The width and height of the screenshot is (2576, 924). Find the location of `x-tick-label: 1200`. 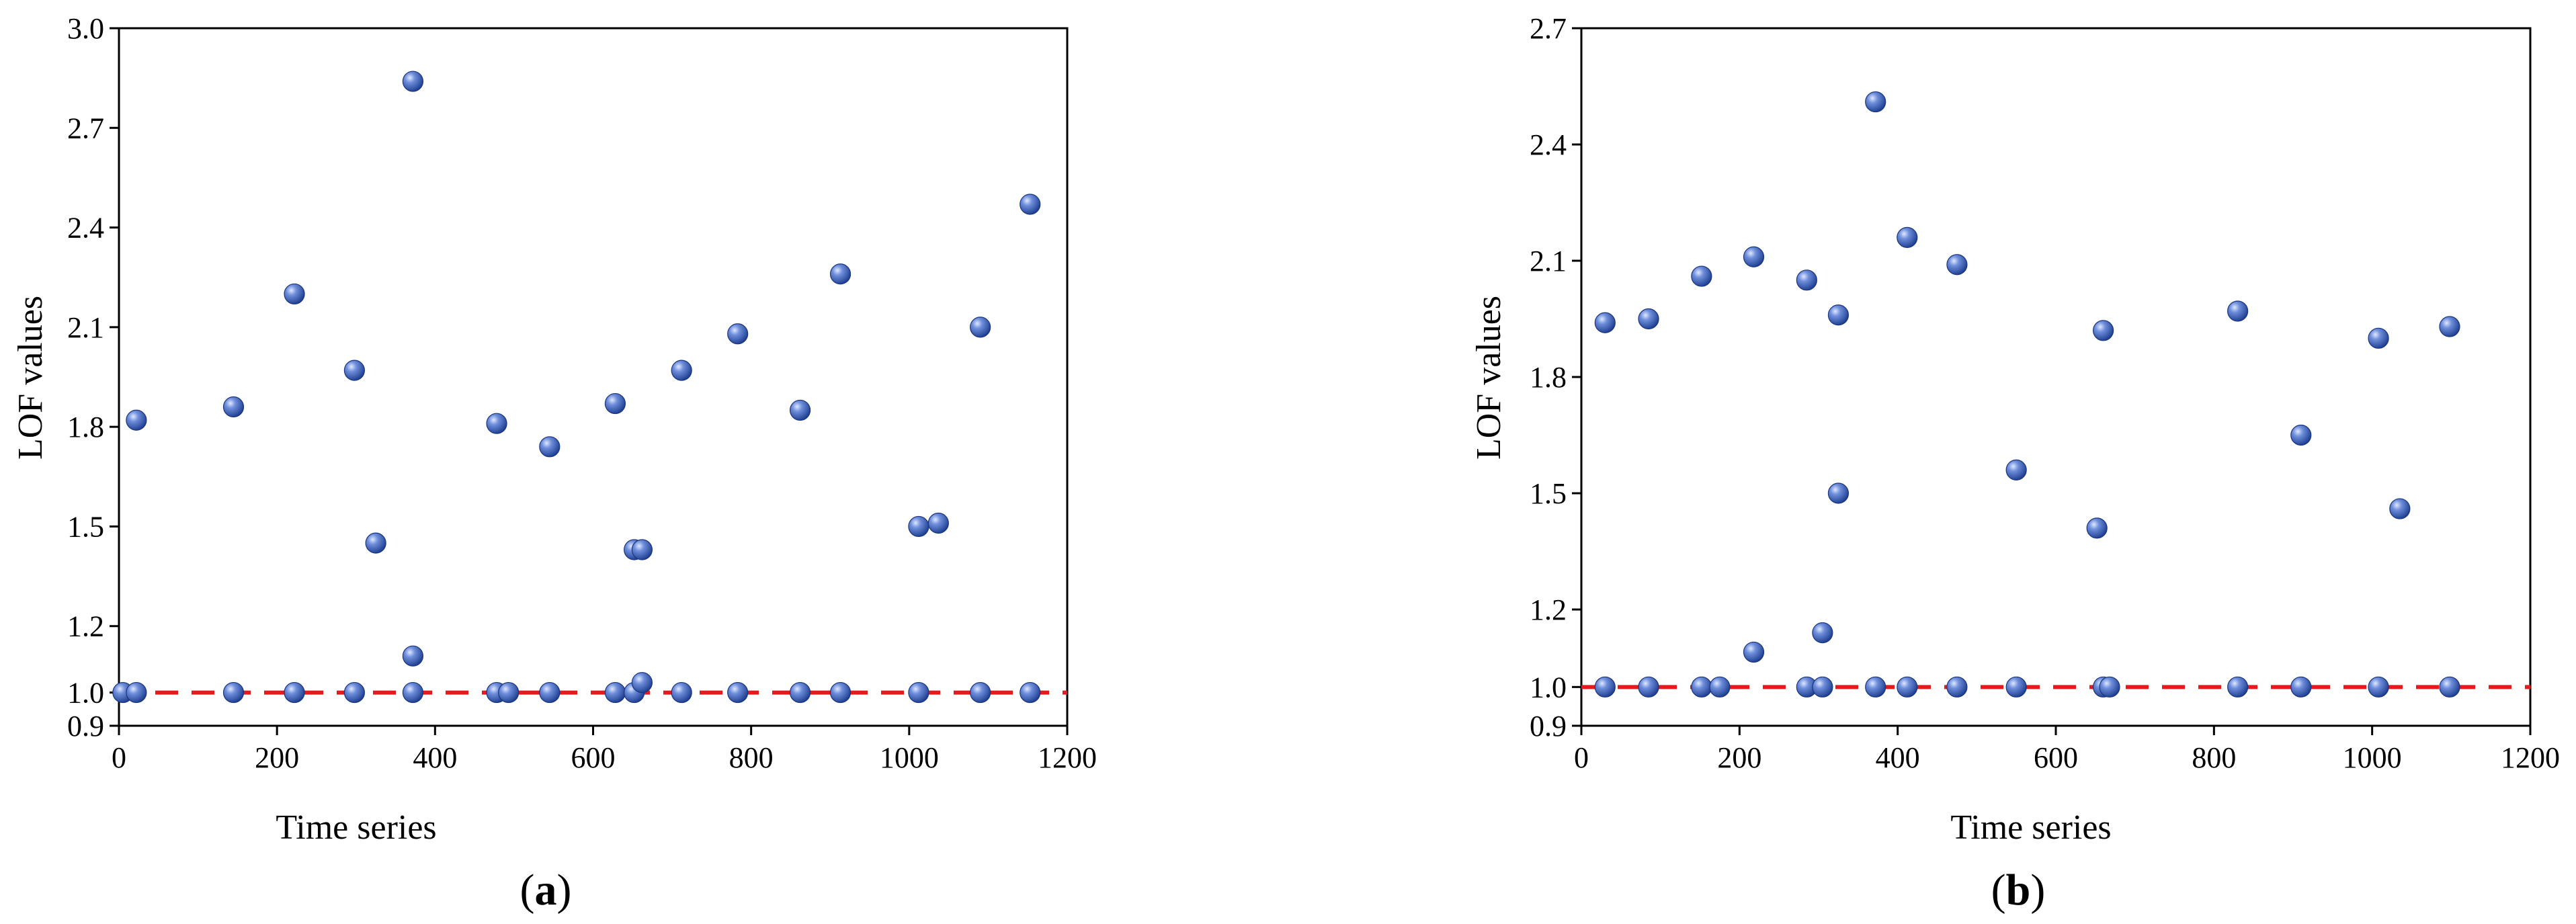

x-tick-label: 1200 is located at coordinates (2530, 758).